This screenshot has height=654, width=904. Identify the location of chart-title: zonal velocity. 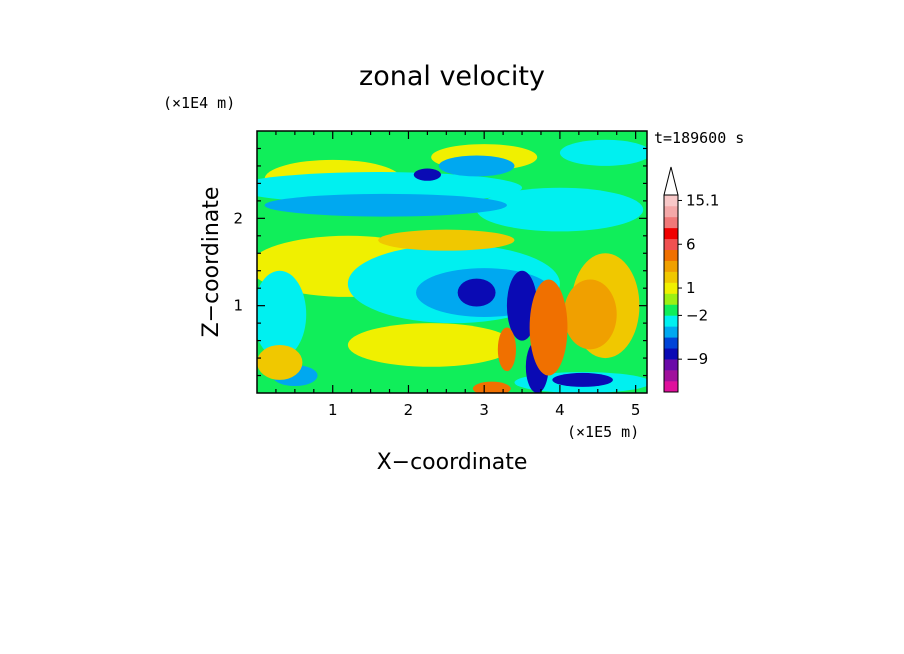
(452, 76).